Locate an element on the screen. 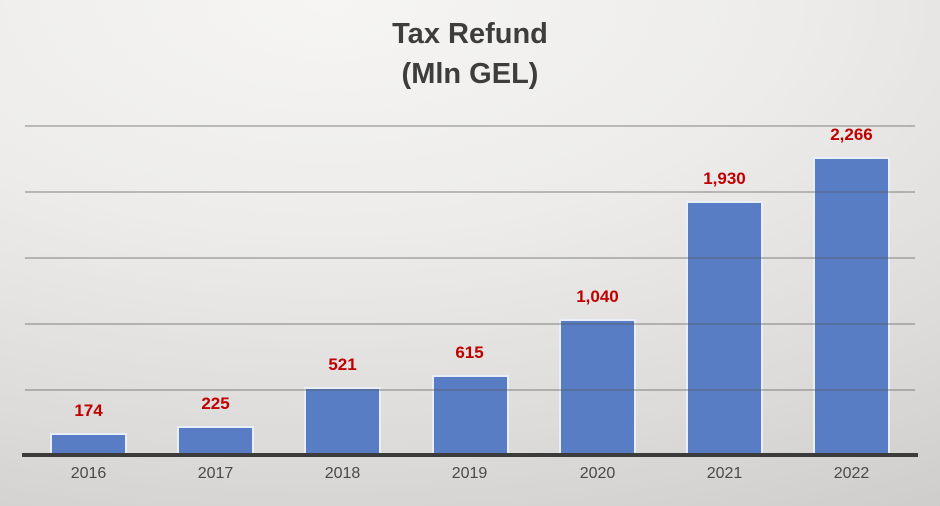 Image resolution: width=940 pixels, height=506 pixels. value-label-2018: 521 is located at coordinates (342, 364).